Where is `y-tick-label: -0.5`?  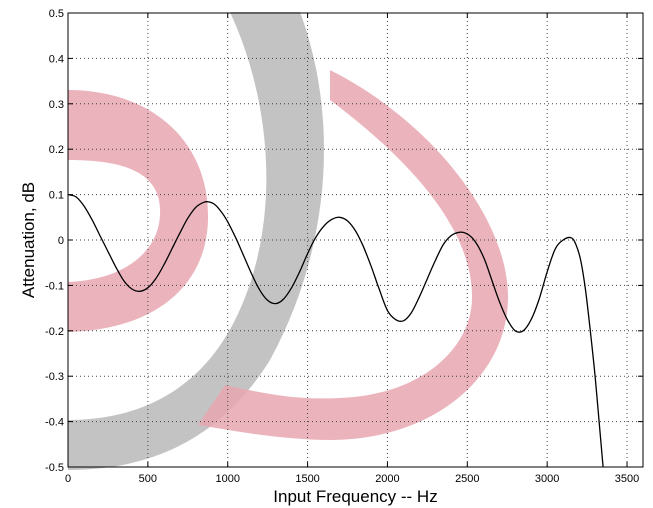
y-tick-label: -0.5 is located at coordinates (54, 468).